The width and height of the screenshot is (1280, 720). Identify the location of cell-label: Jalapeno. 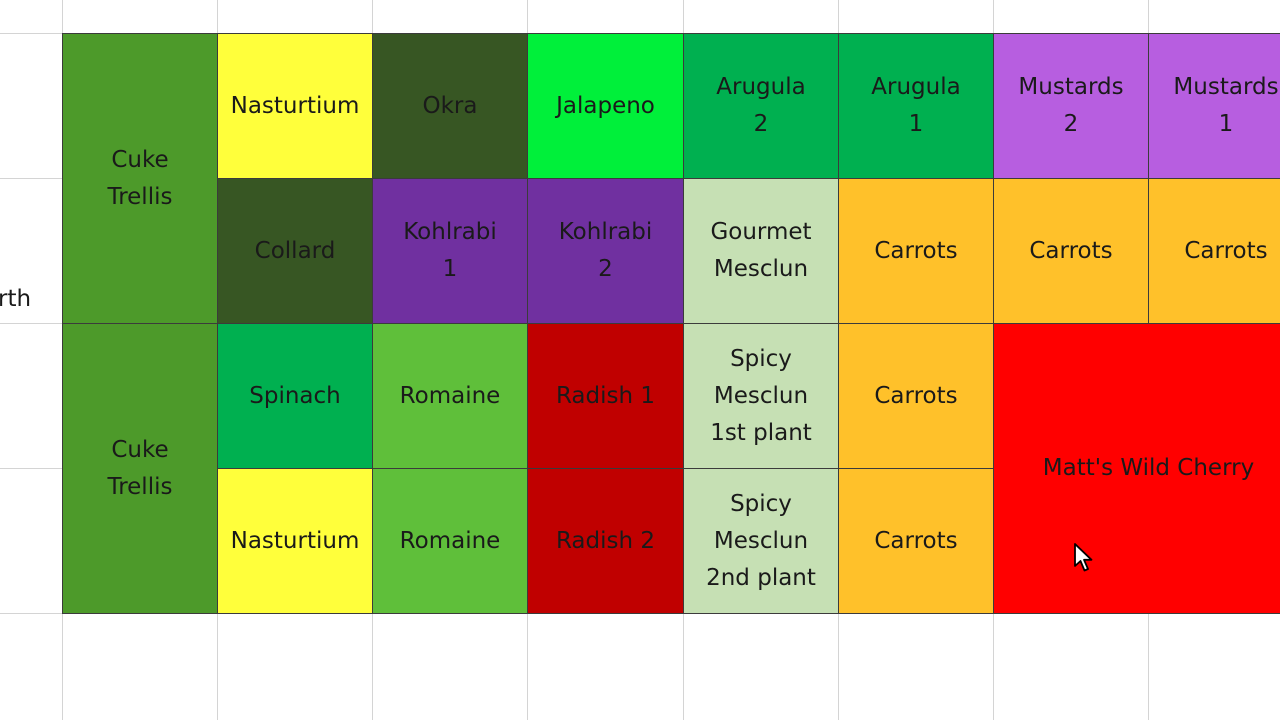
(605, 105).